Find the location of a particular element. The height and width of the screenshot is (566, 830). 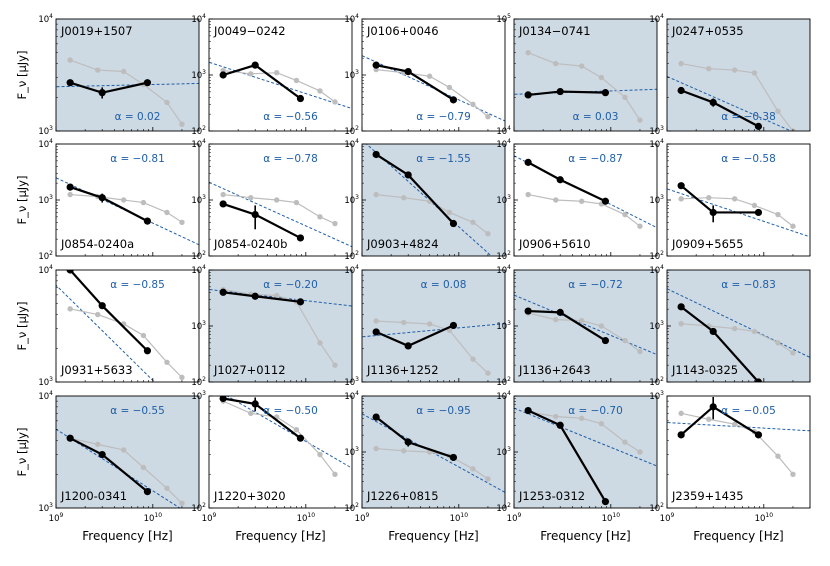

panel-name: J0909+5655 is located at coordinates (707, 244).